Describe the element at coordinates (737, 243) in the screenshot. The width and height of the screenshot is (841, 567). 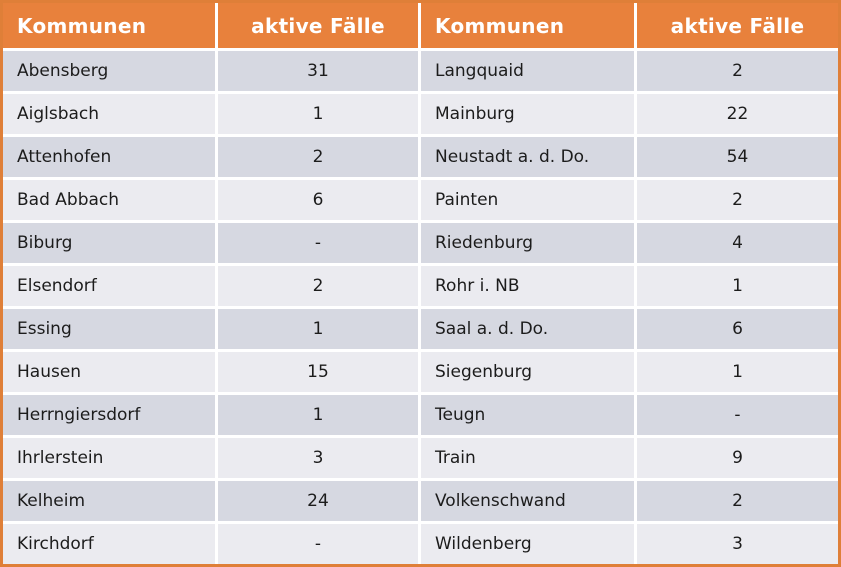
I see `active-cases-cell: 4` at that location.